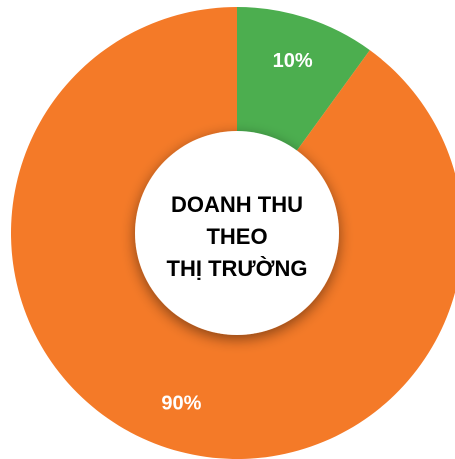 This screenshot has height=459, width=455. What do you see at coordinates (236, 236) in the screenshot?
I see `chart-title: THEO` at bounding box center [236, 236].